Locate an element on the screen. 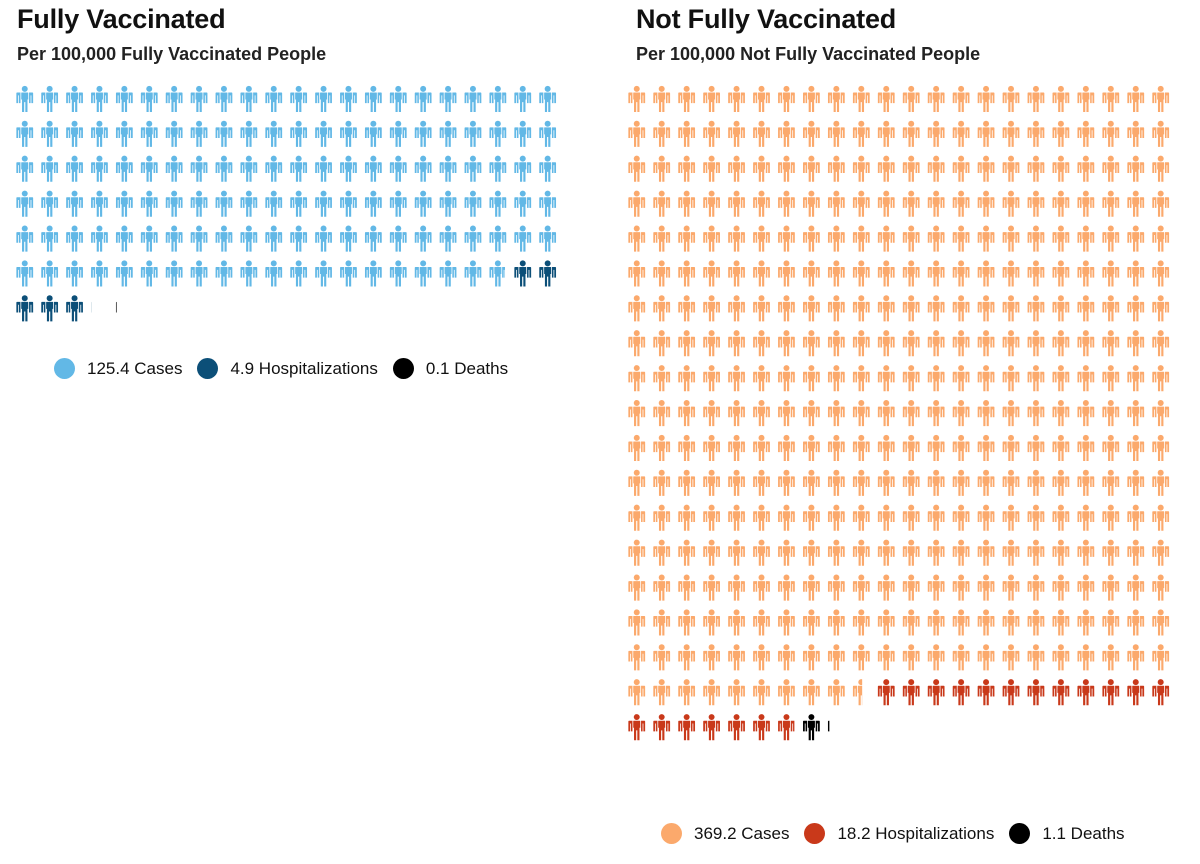 Image resolution: width=1200 pixels, height=864 pixels. legend-swatch-hospitalizations is located at coordinates (815, 833).